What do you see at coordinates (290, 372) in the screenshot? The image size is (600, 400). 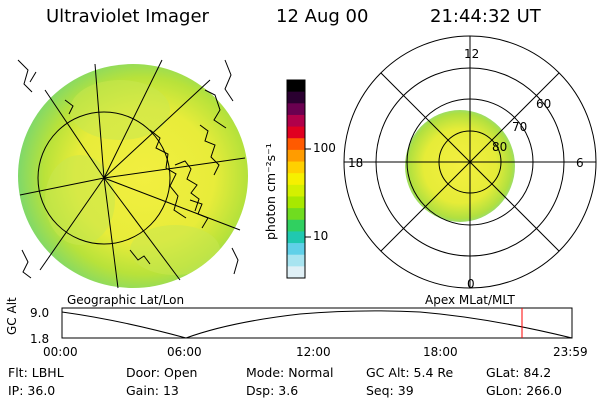 I see `info-mode: Mode: Normal` at bounding box center [290, 372].